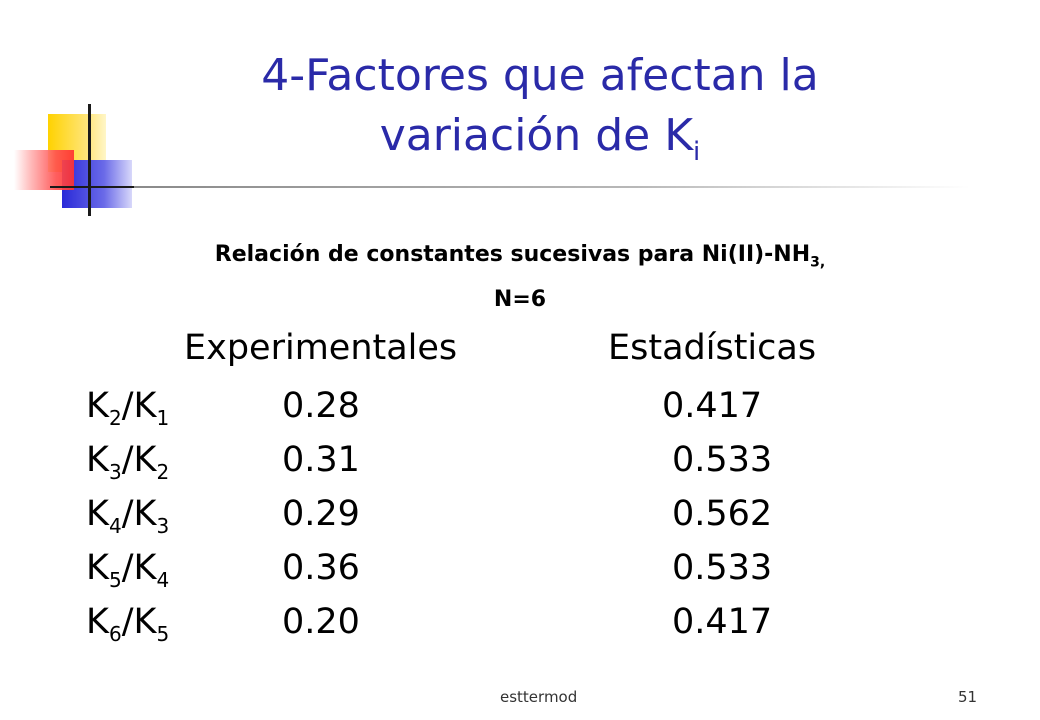  I want to click on table-row: K5/K4 0.36 0.533, so click(496, 575).